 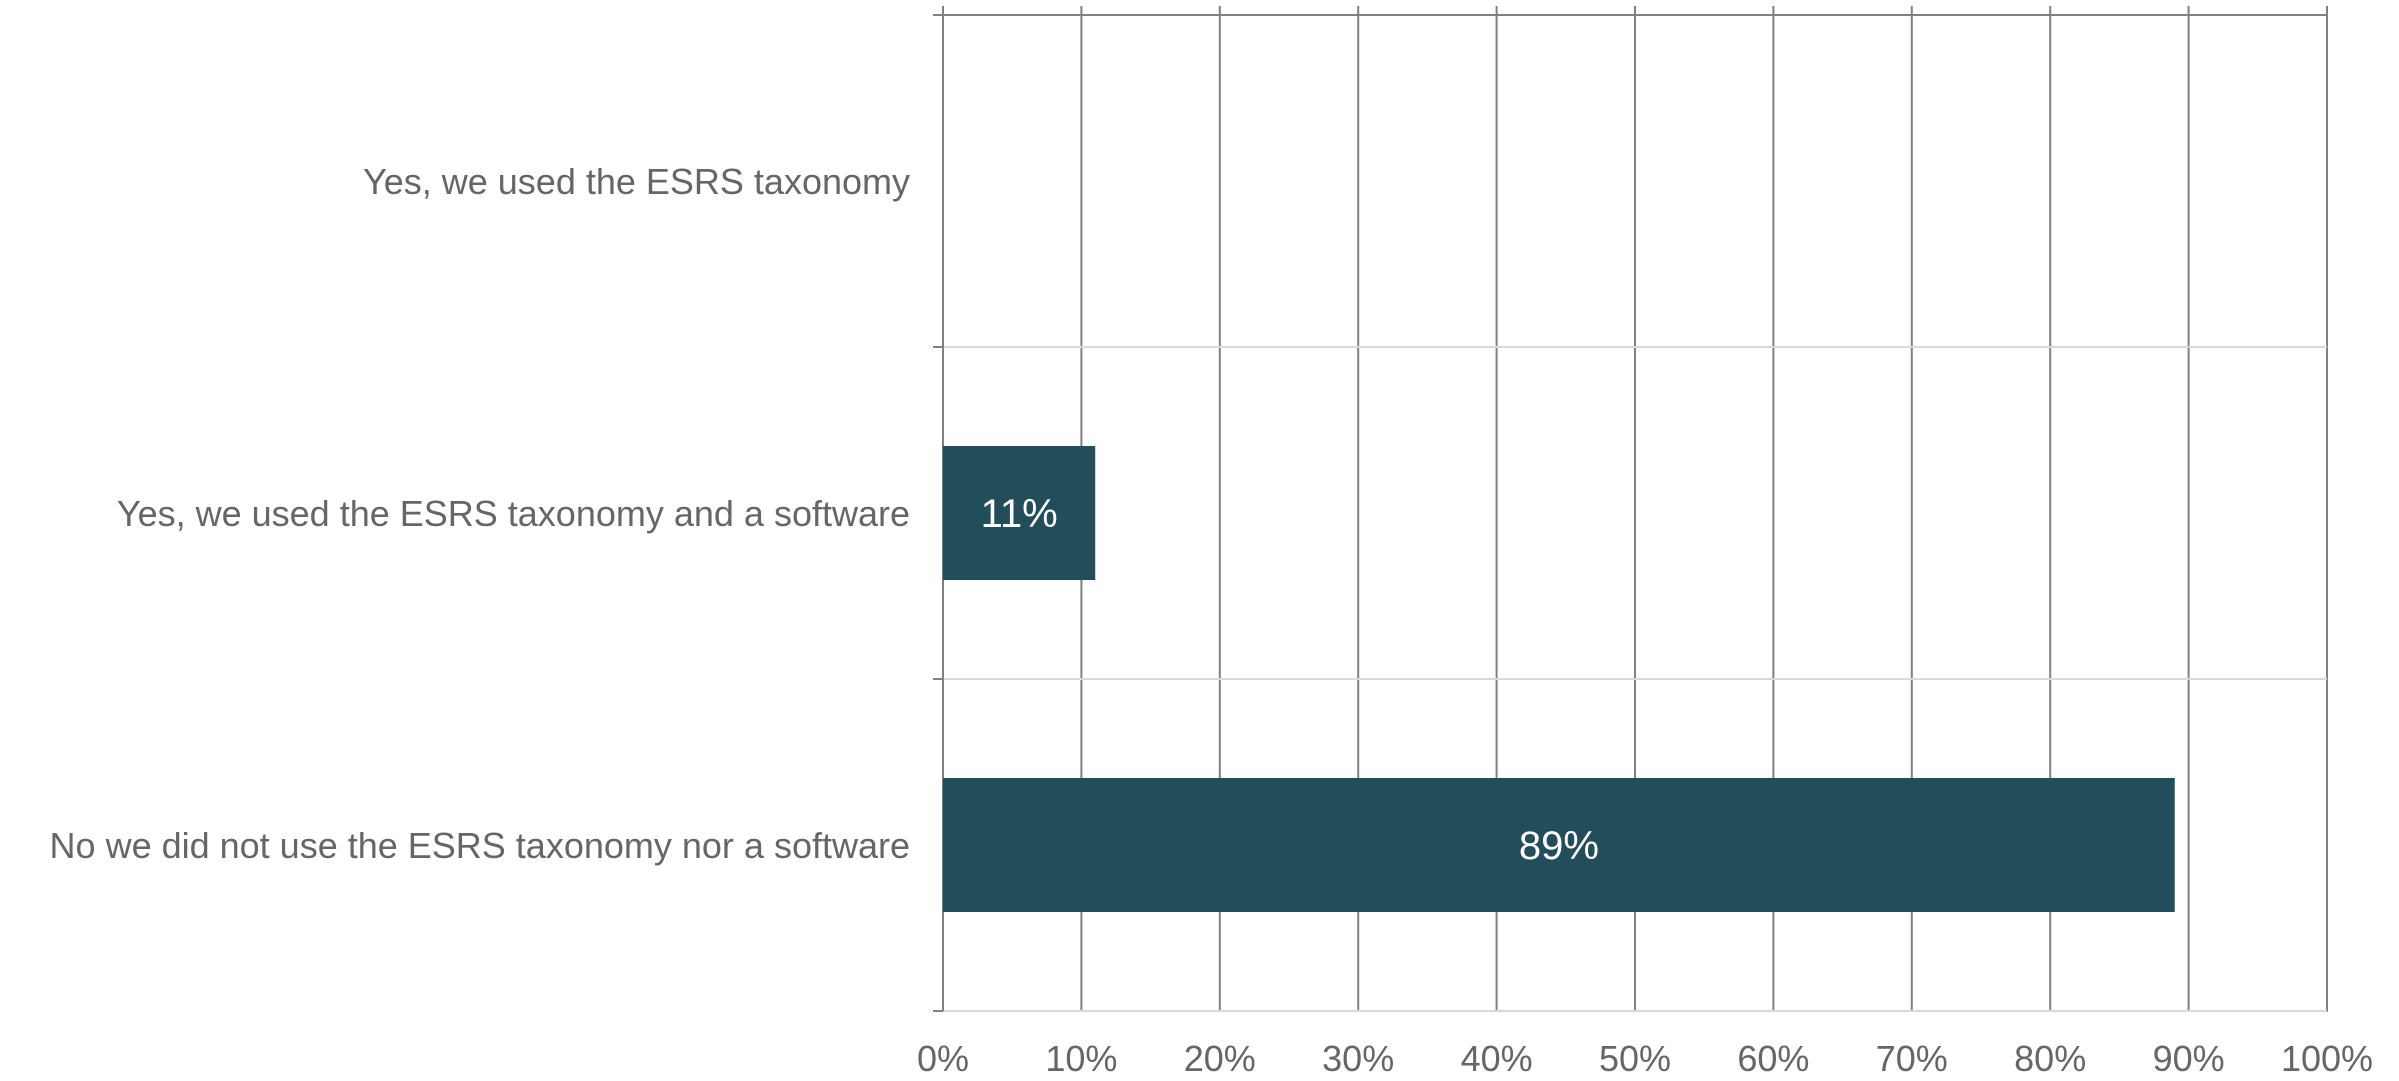 I want to click on x-tick-label: 40%, so click(x=1497, y=1057).